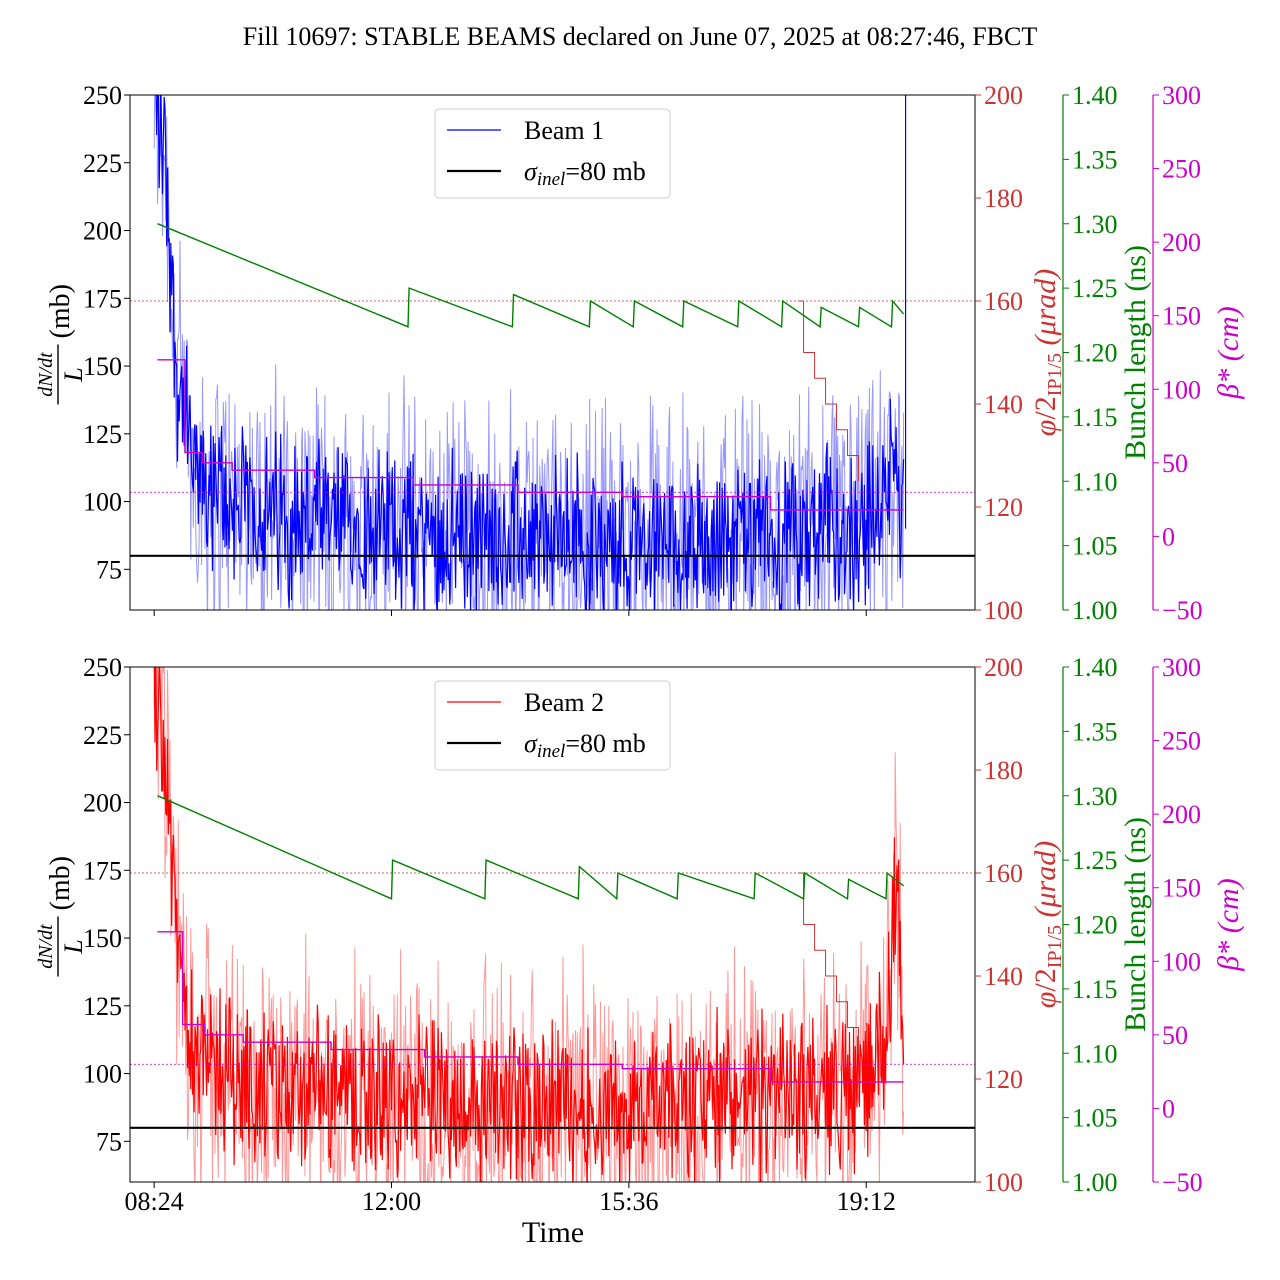 The height and width of the screenshot is (1280, 1280). I want to click on crossing-angle-axis-tick-label: 200, so click(1003, 95).